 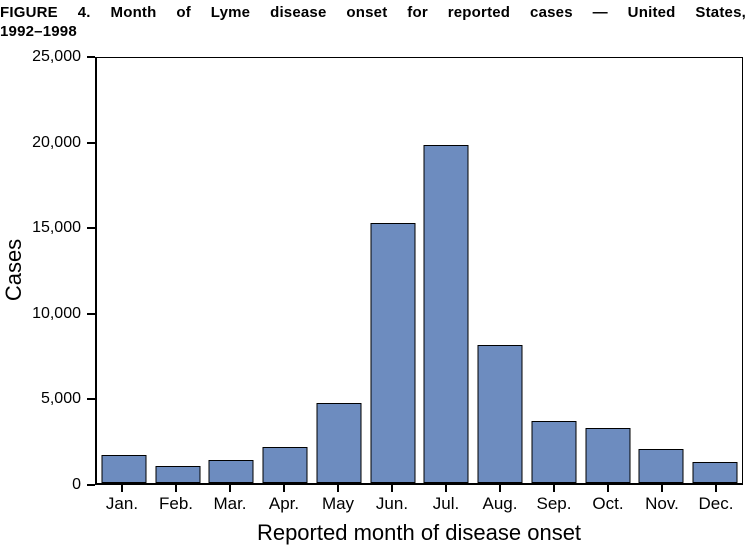 What do you see at coordinates (76, 484) in the screenshot?
I see `y-tick-label-0: 0` at bounding box center [76, 484].